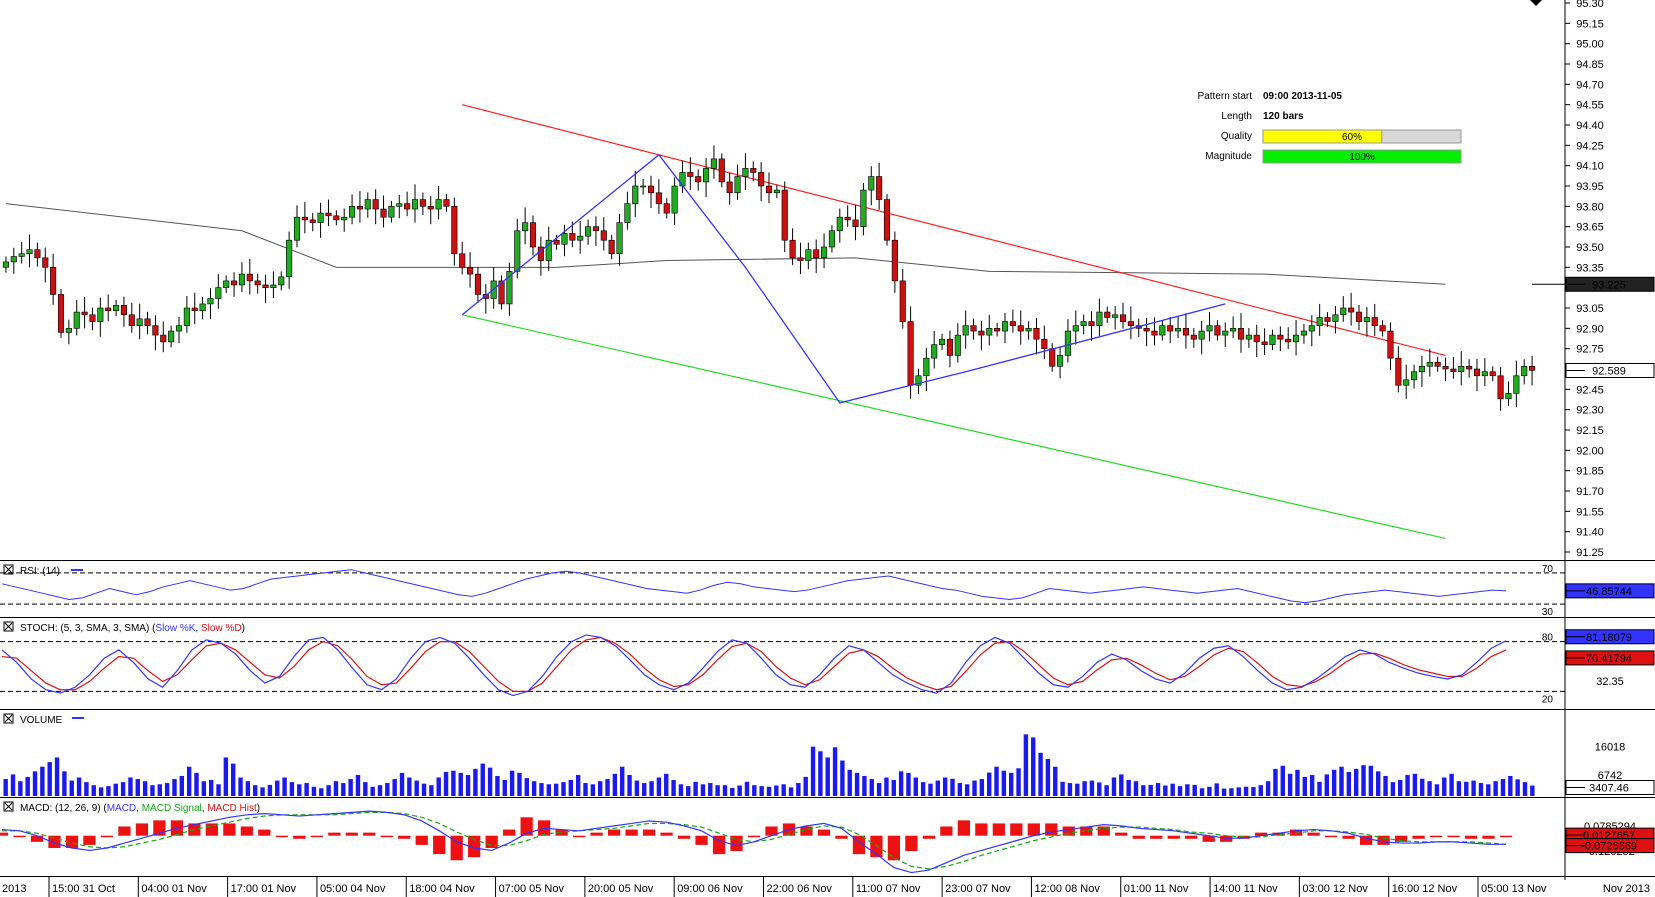 The image size is (1655, 897). I want to click on macd-signal-legend: MACD Signal, so click(172, 808).